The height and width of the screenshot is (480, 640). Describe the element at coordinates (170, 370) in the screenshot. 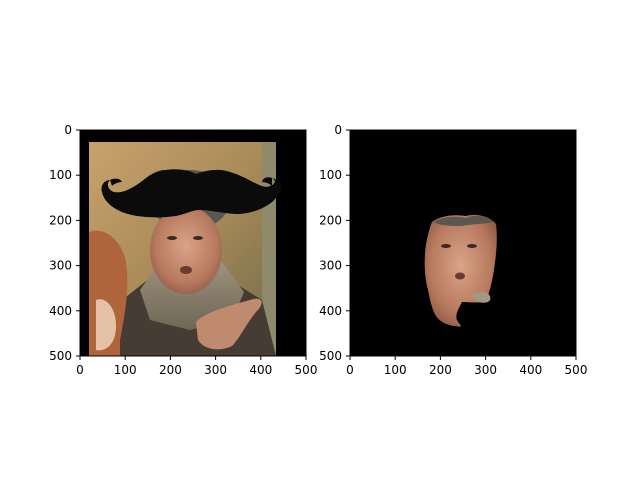

I see `left-x-tick-label: 200` at that location.